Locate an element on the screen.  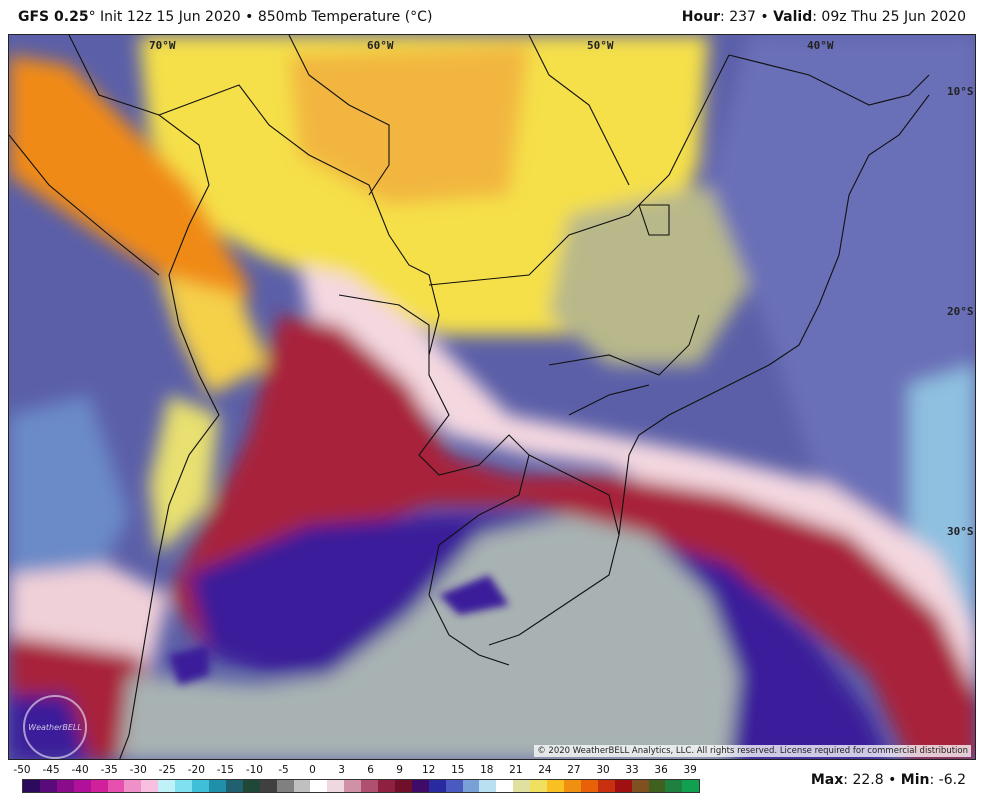
legend-tick: -10 is located at coordinates (254, 770).